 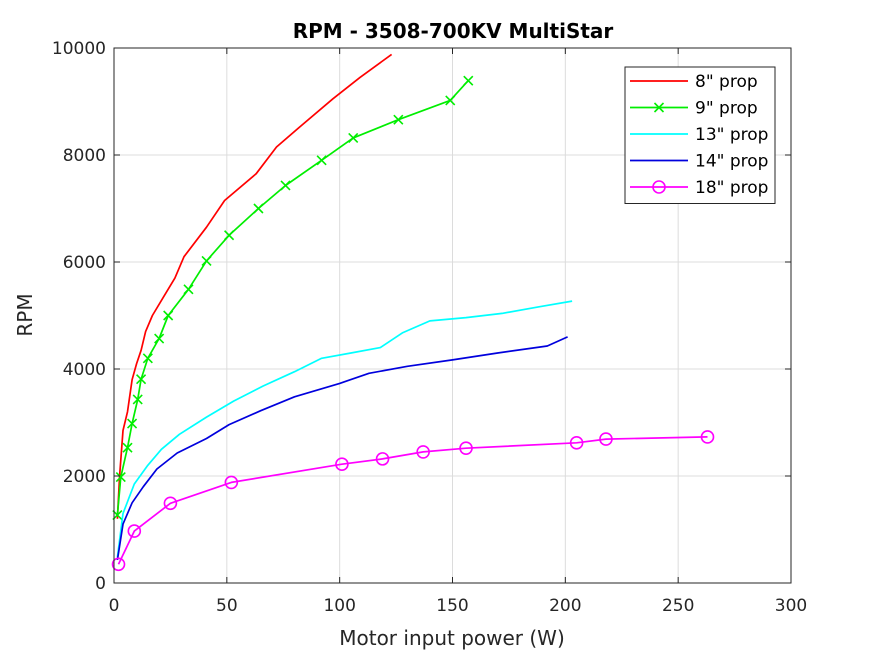 I want to click on legend: 8" prop 9" prop 13" prop 14" prop 18" prop, so click(x=700, y=135).